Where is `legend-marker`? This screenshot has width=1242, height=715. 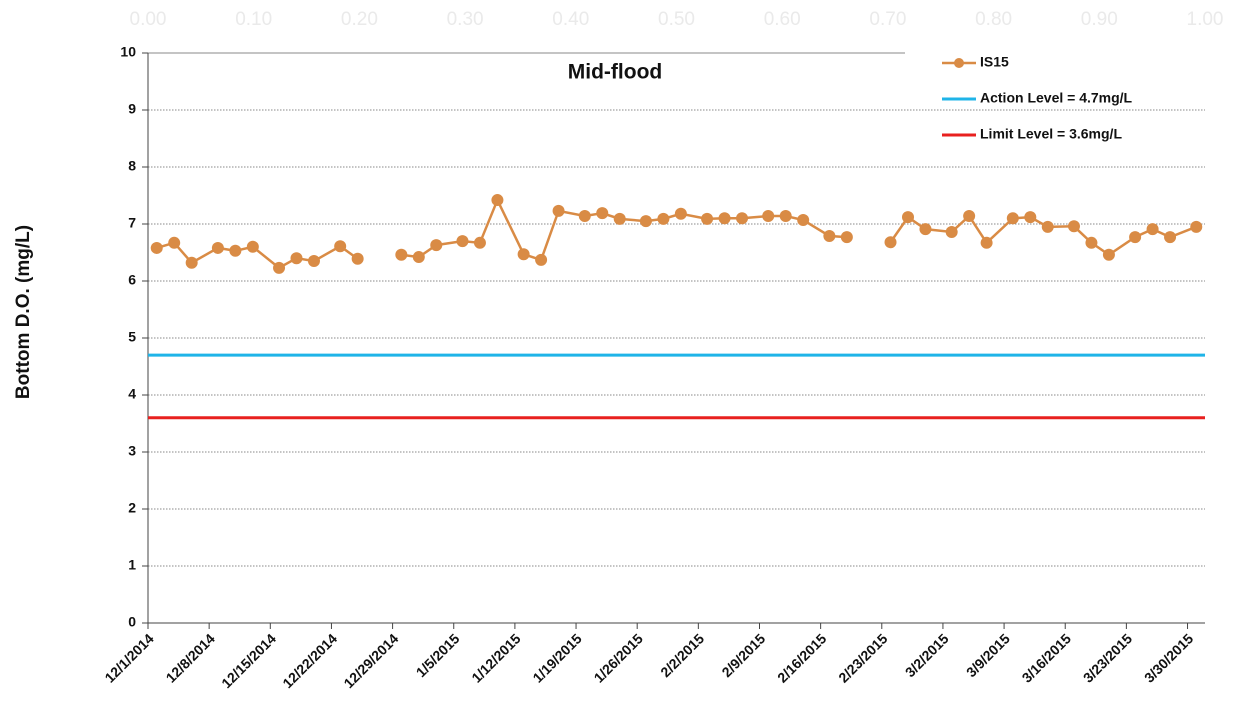 legend-marker is located at coordinates (959, 63).